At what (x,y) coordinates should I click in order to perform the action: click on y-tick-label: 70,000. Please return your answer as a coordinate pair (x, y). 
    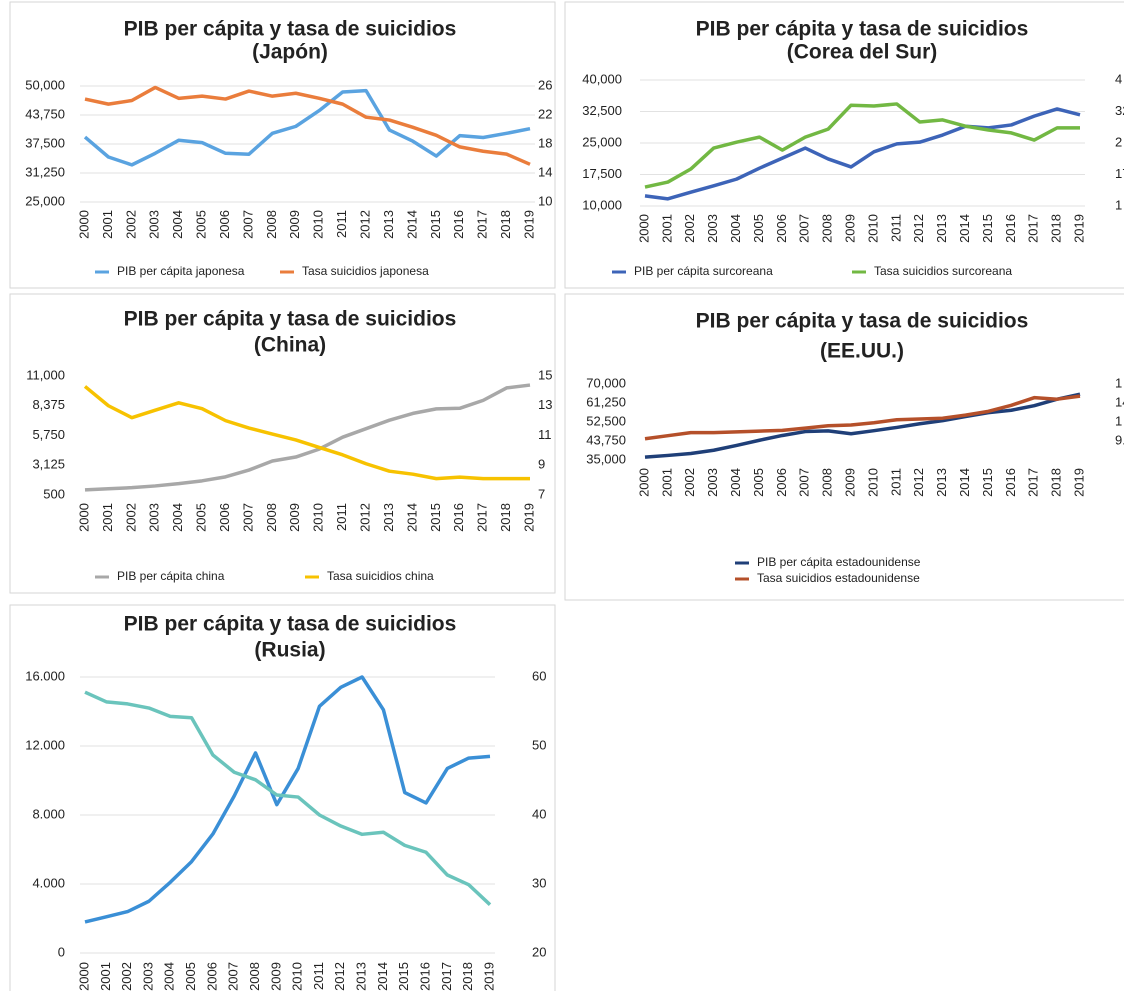
    Looking at the image, I should click on (606, 382).